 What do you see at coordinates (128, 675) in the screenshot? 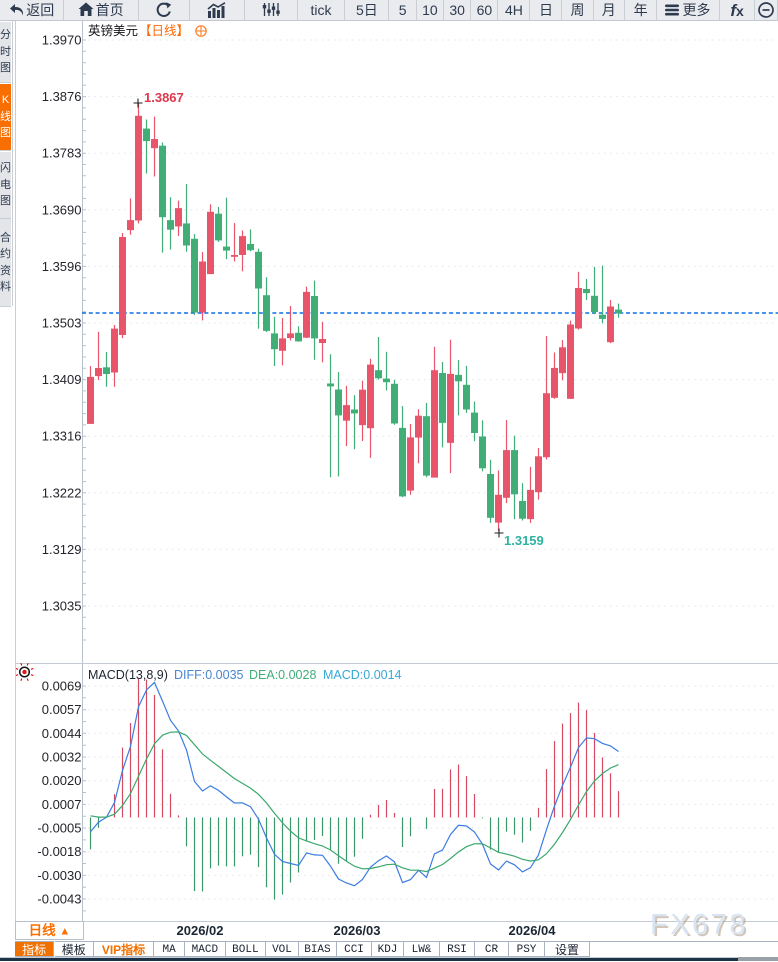
I see `svg-text: MACD(13,8,9)` at bounding box center [128, 675].